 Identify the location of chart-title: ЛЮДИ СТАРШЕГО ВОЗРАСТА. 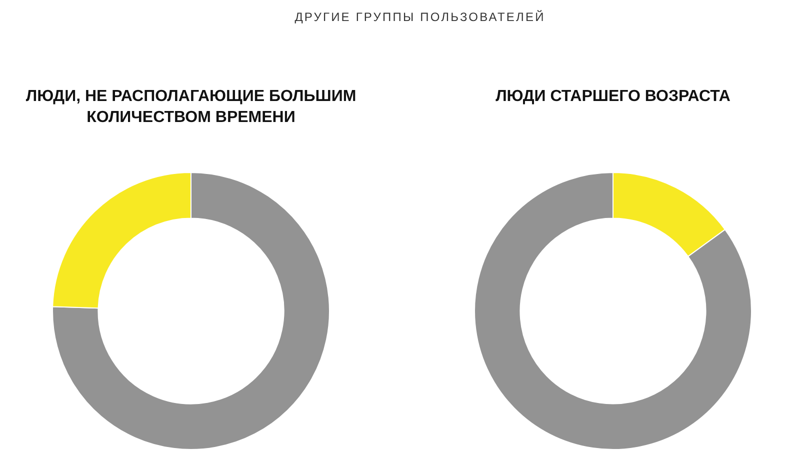
(613, 97).